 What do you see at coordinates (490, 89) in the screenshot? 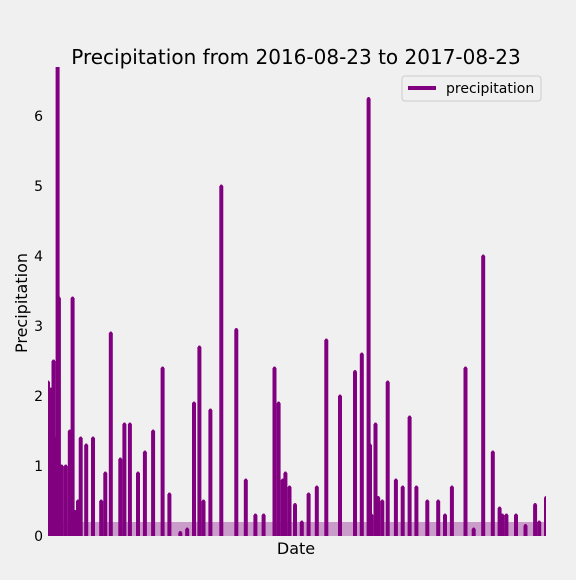
I see `legend-label: precipitation` at bounding box center [490, 89].